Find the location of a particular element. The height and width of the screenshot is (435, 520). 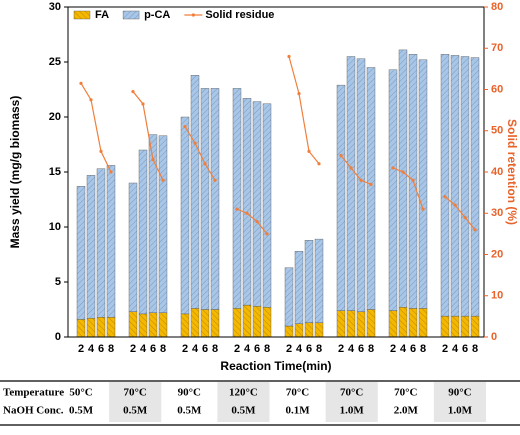

legend-label: Solid residue is located at coordinates (239, 15).